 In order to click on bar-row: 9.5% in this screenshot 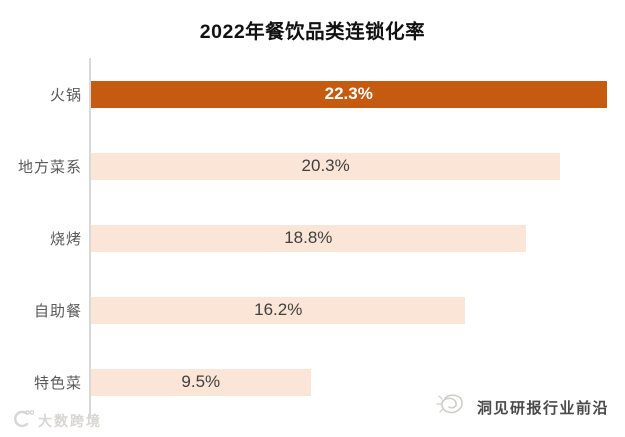, I will do `click(358, 382)`.